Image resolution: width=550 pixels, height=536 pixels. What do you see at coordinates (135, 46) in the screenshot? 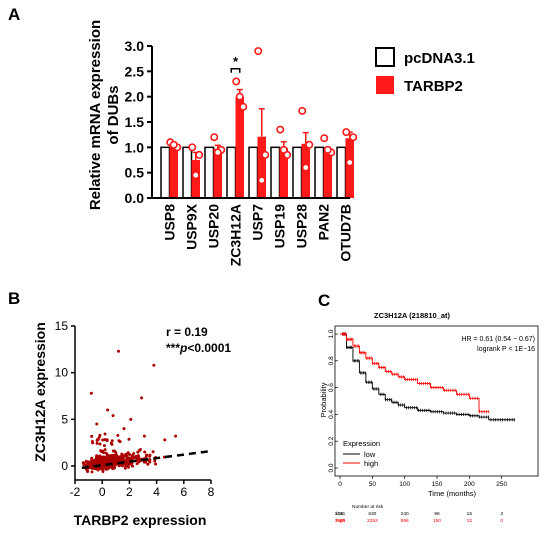
I see `panel-a-ytick-label-6: 3.0` at bounding box center [135, 46].